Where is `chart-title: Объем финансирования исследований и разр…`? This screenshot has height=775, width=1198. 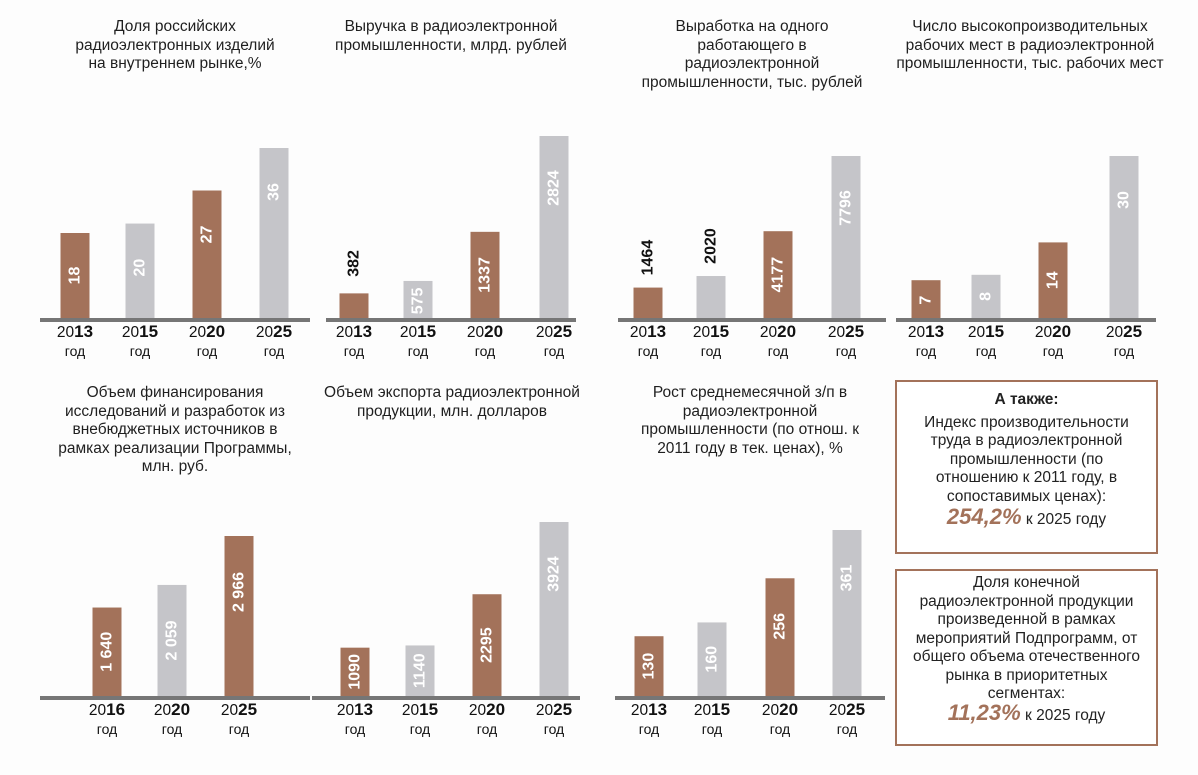
chart-title: Объем финансирования исследований и разр… is located at coordinates (175, 429).